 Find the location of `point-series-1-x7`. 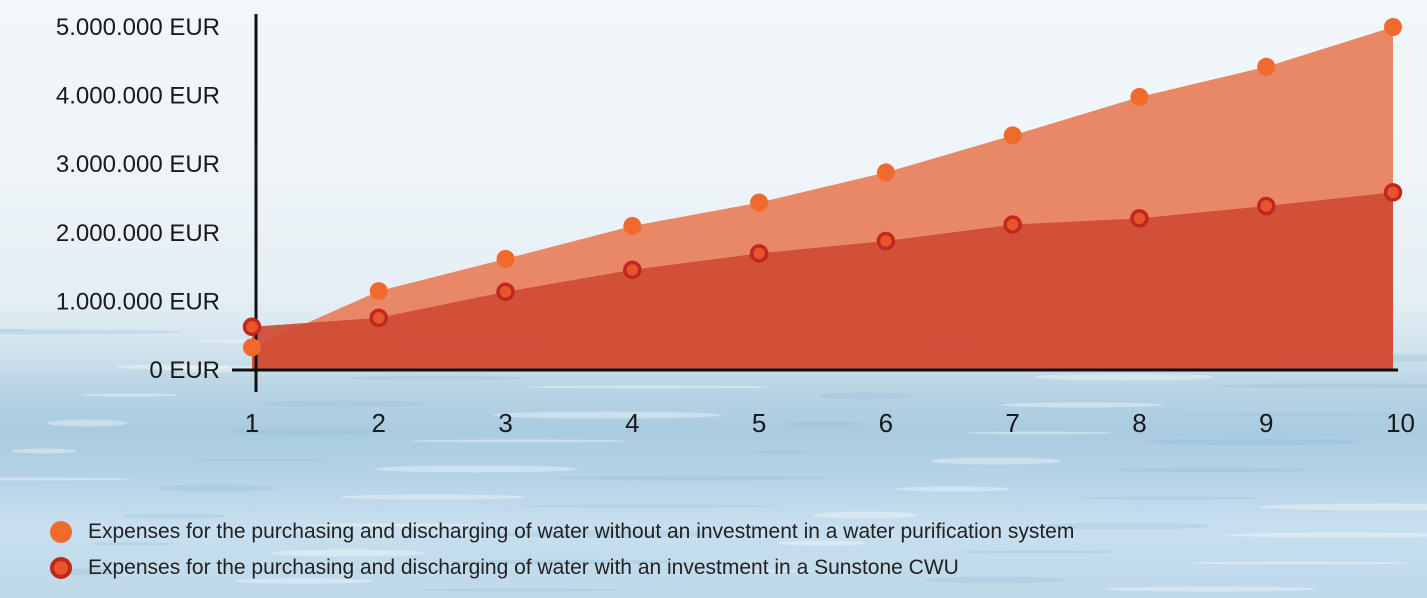

point-series-1-x7 is located at coordinates (1012, 135).